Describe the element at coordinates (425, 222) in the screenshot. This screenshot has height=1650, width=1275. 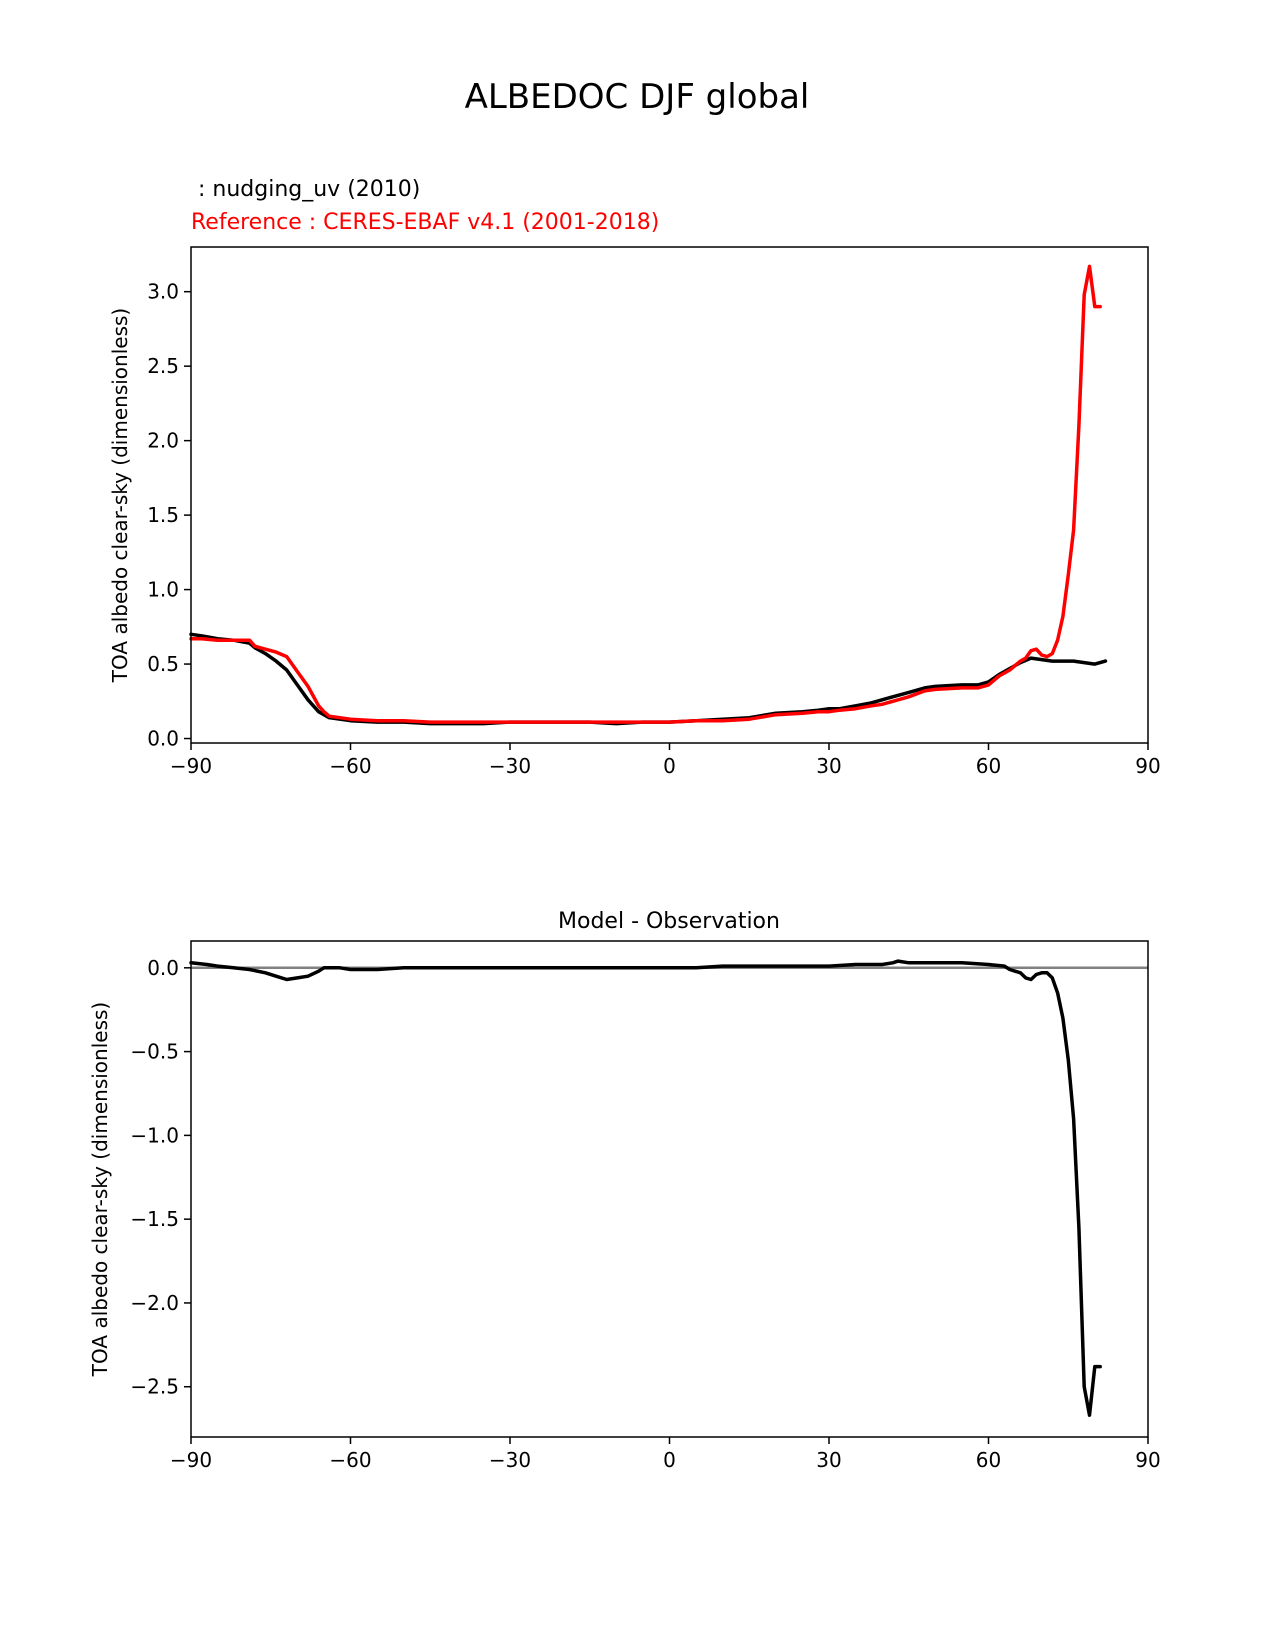
I see `top-subtitle-reference: Reference : CERES-EBAF v4.1 (2001-2018)` at that location.